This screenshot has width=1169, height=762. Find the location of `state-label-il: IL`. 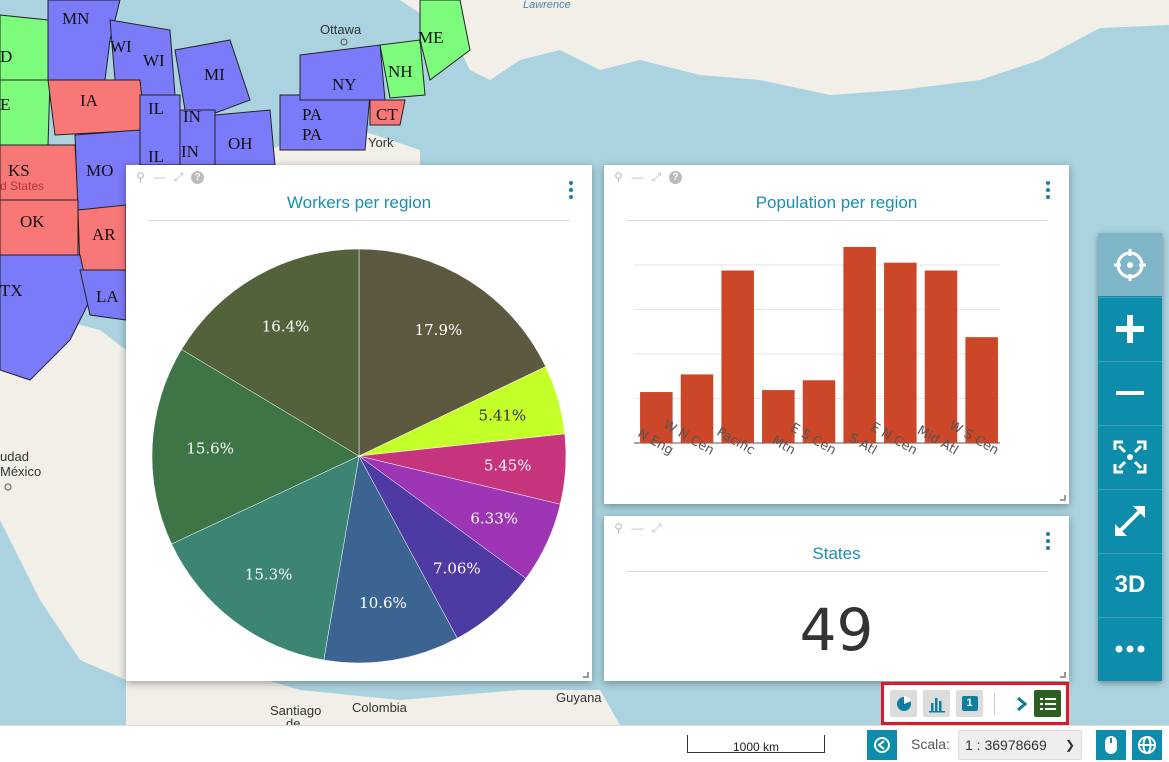

state-label-il: IL is located at coordinates (156, 108).